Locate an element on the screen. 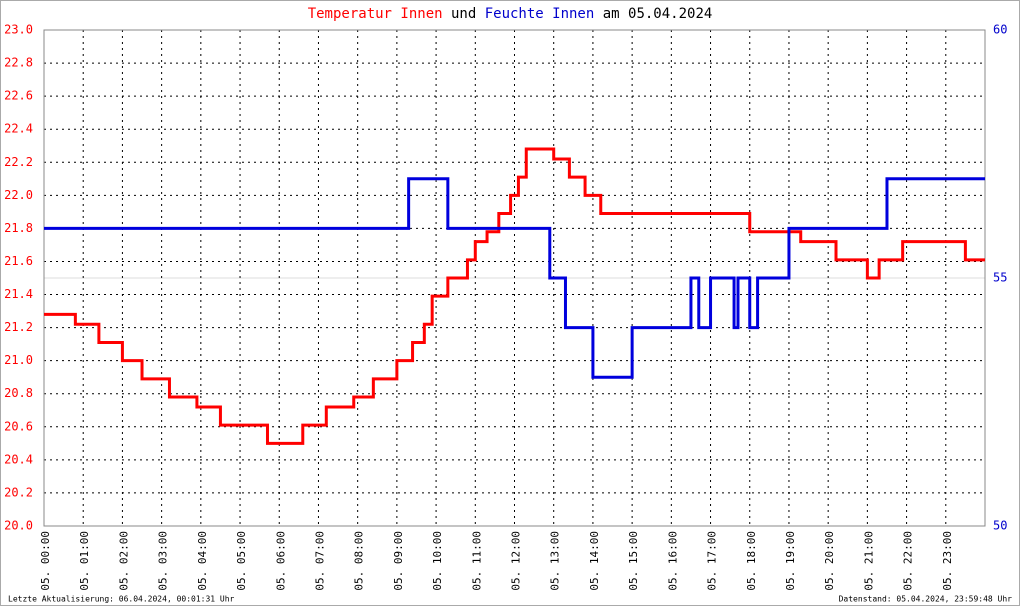  y-tick-label: 21.4 is located at coordinates (18, 294).